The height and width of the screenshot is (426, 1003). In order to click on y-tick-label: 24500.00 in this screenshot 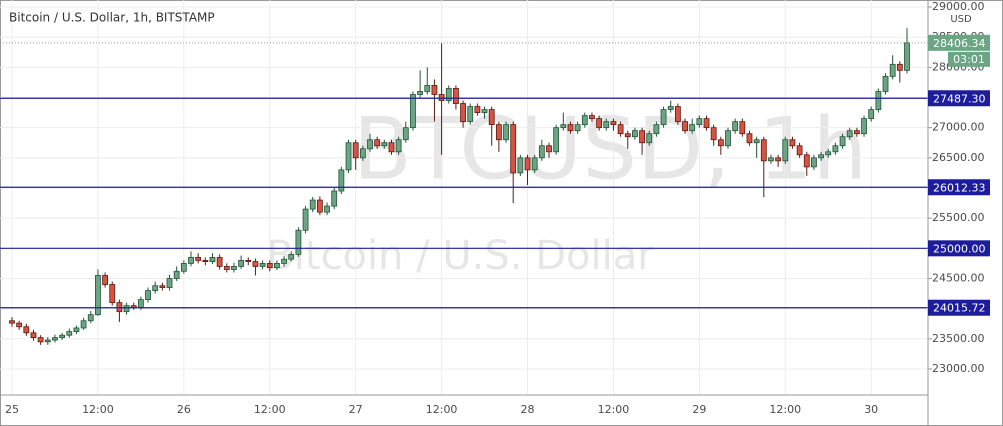, I will do `click(958, 277)`.